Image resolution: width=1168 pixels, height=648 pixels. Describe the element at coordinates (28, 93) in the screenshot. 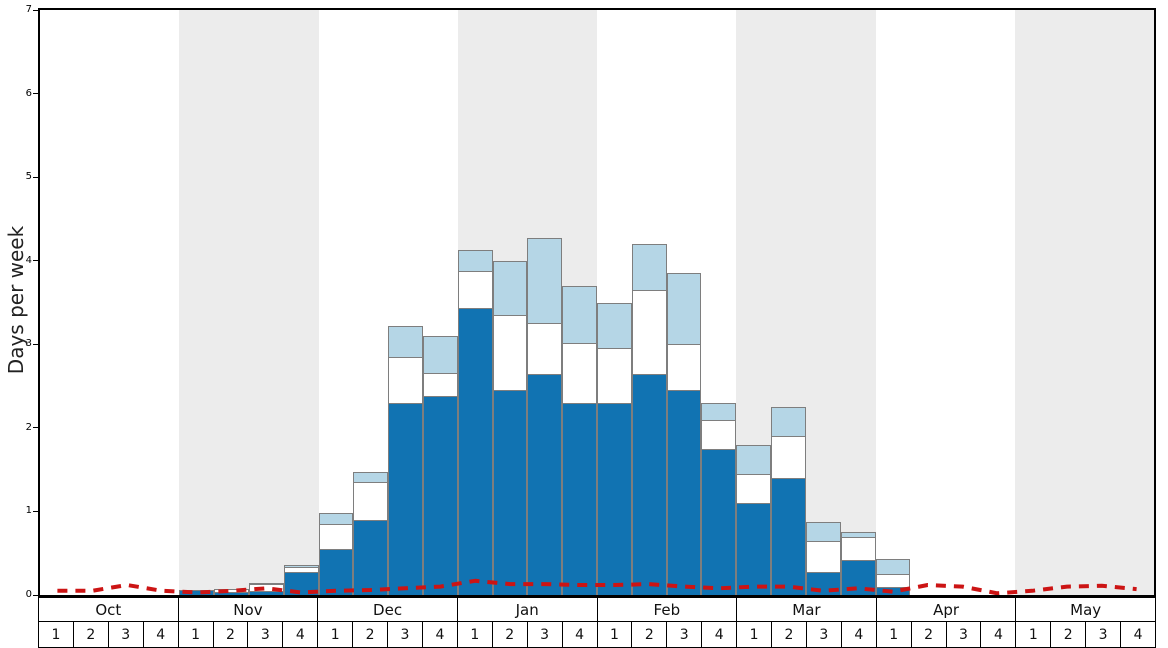

I see `y-tick-label-6: 6` at that location.